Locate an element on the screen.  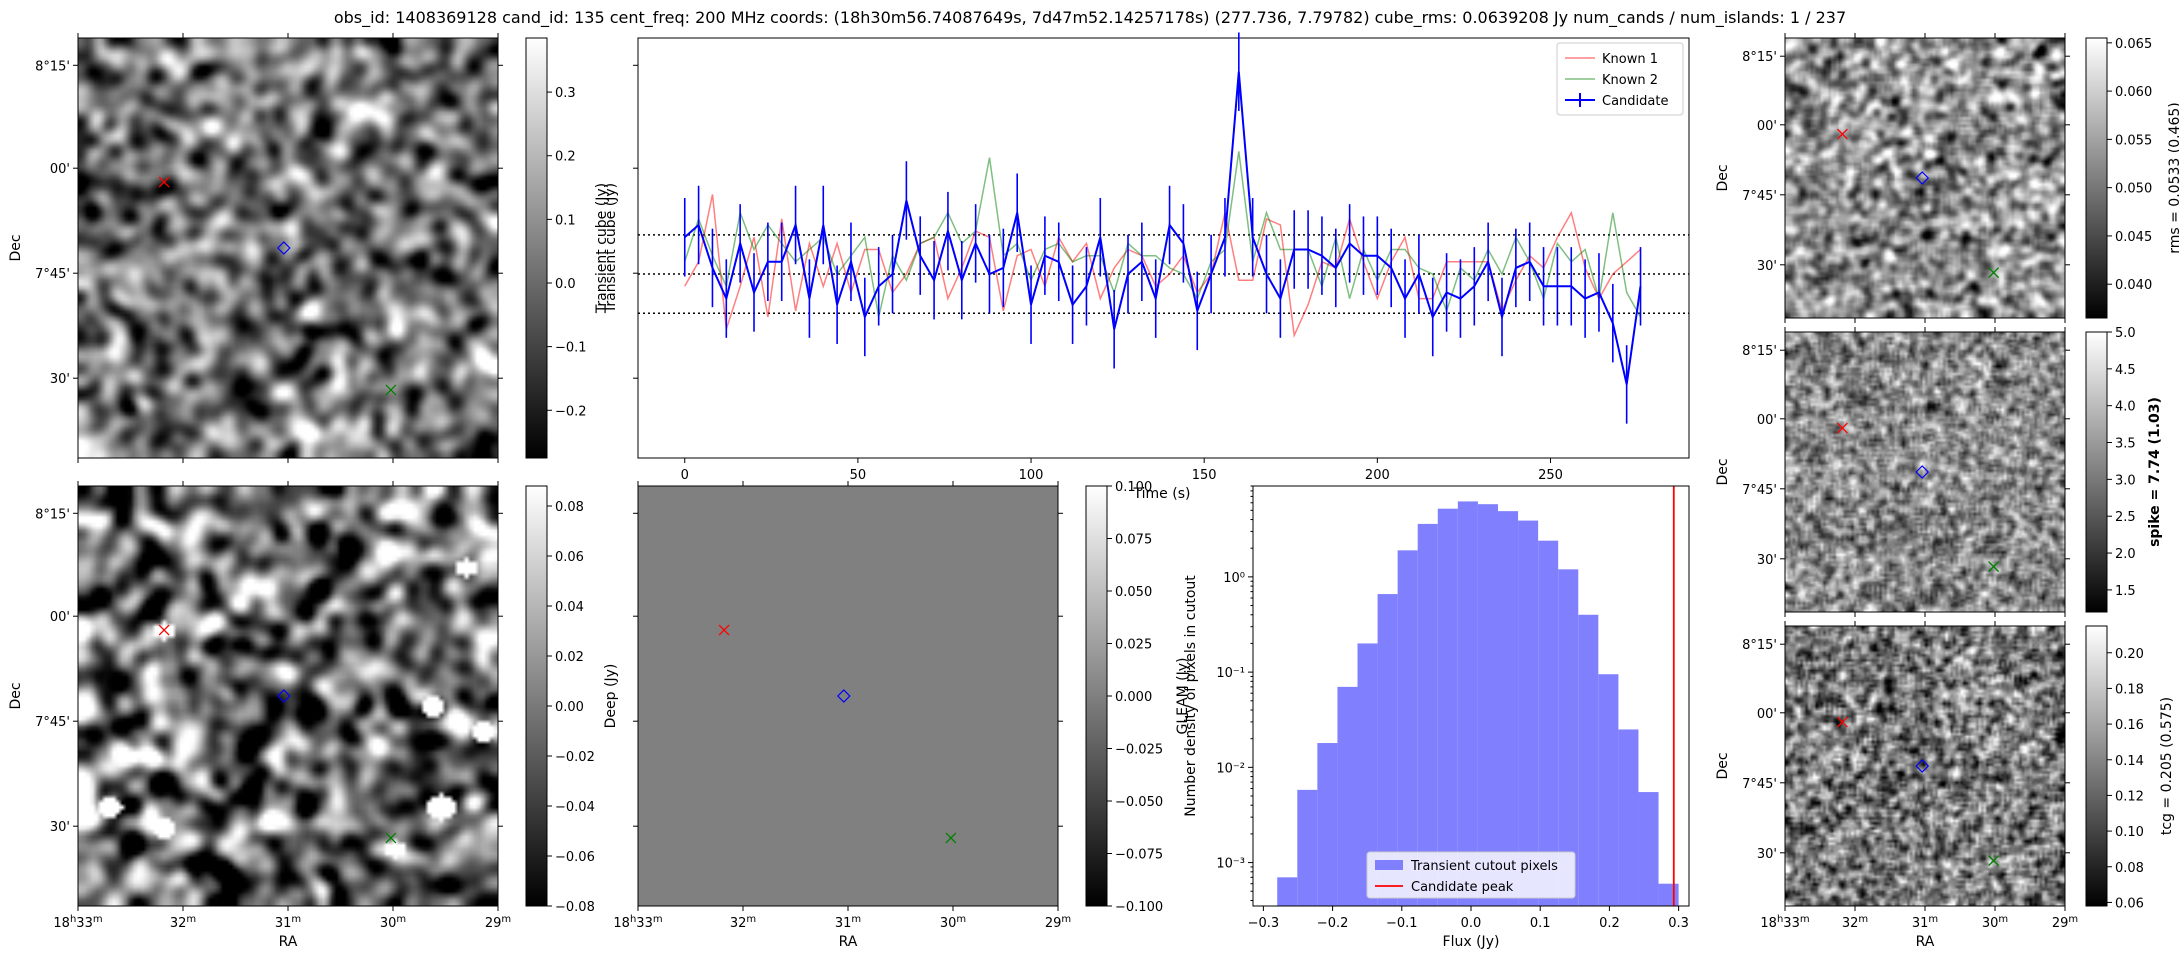
colorbar-tick-label: 2.0 is located at coordinates (2125, 554).